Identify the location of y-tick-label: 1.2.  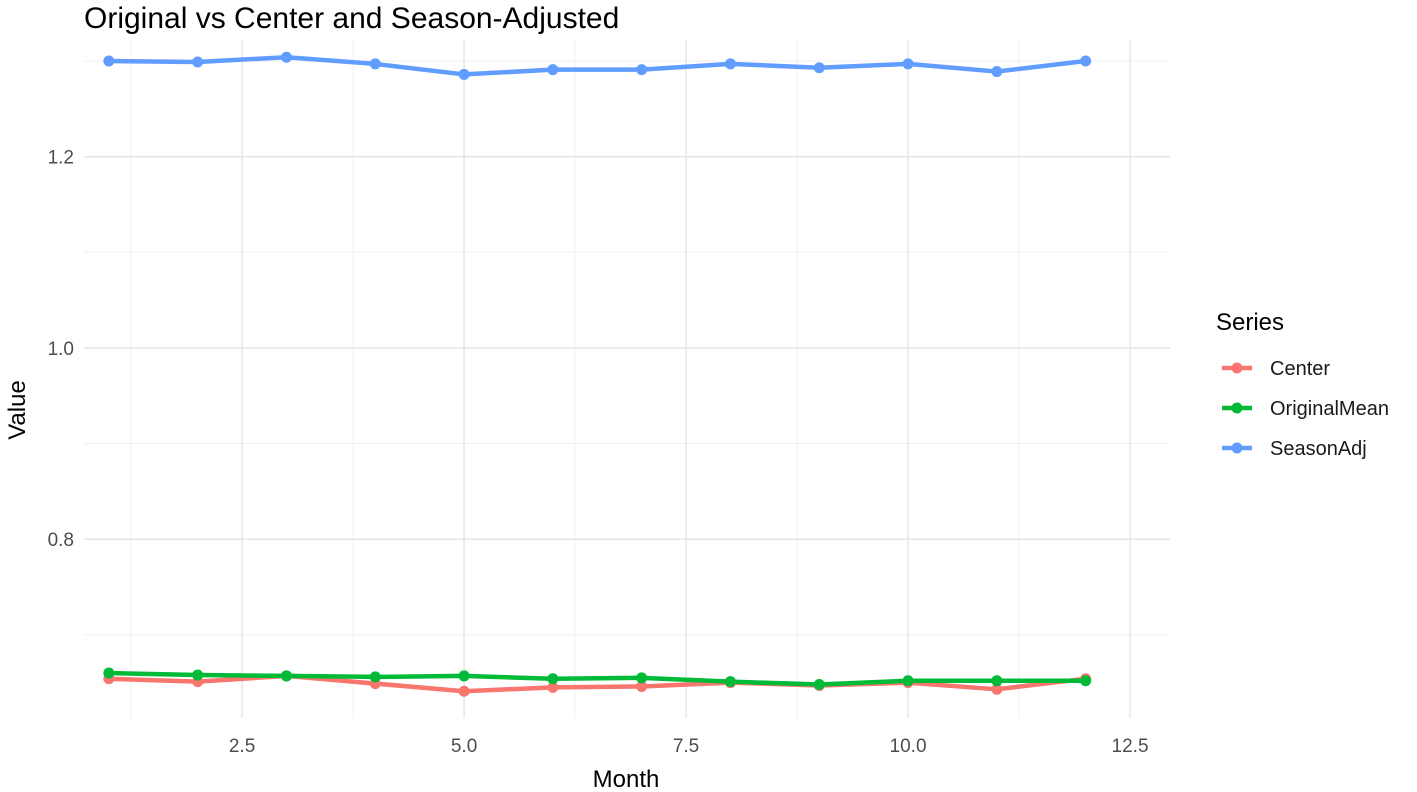
(61, 158).